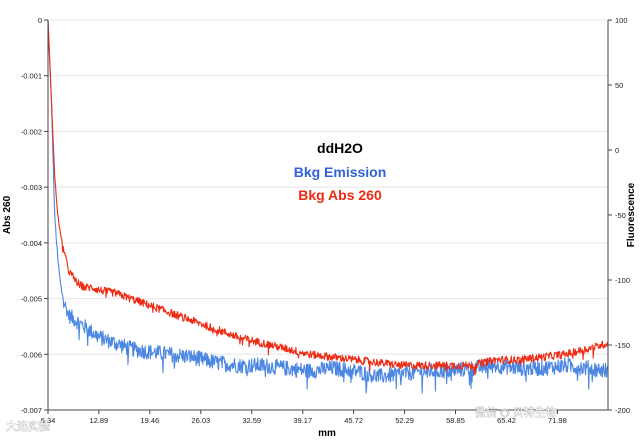  I want to click on x-axis-title: mm, so click(327, 433).